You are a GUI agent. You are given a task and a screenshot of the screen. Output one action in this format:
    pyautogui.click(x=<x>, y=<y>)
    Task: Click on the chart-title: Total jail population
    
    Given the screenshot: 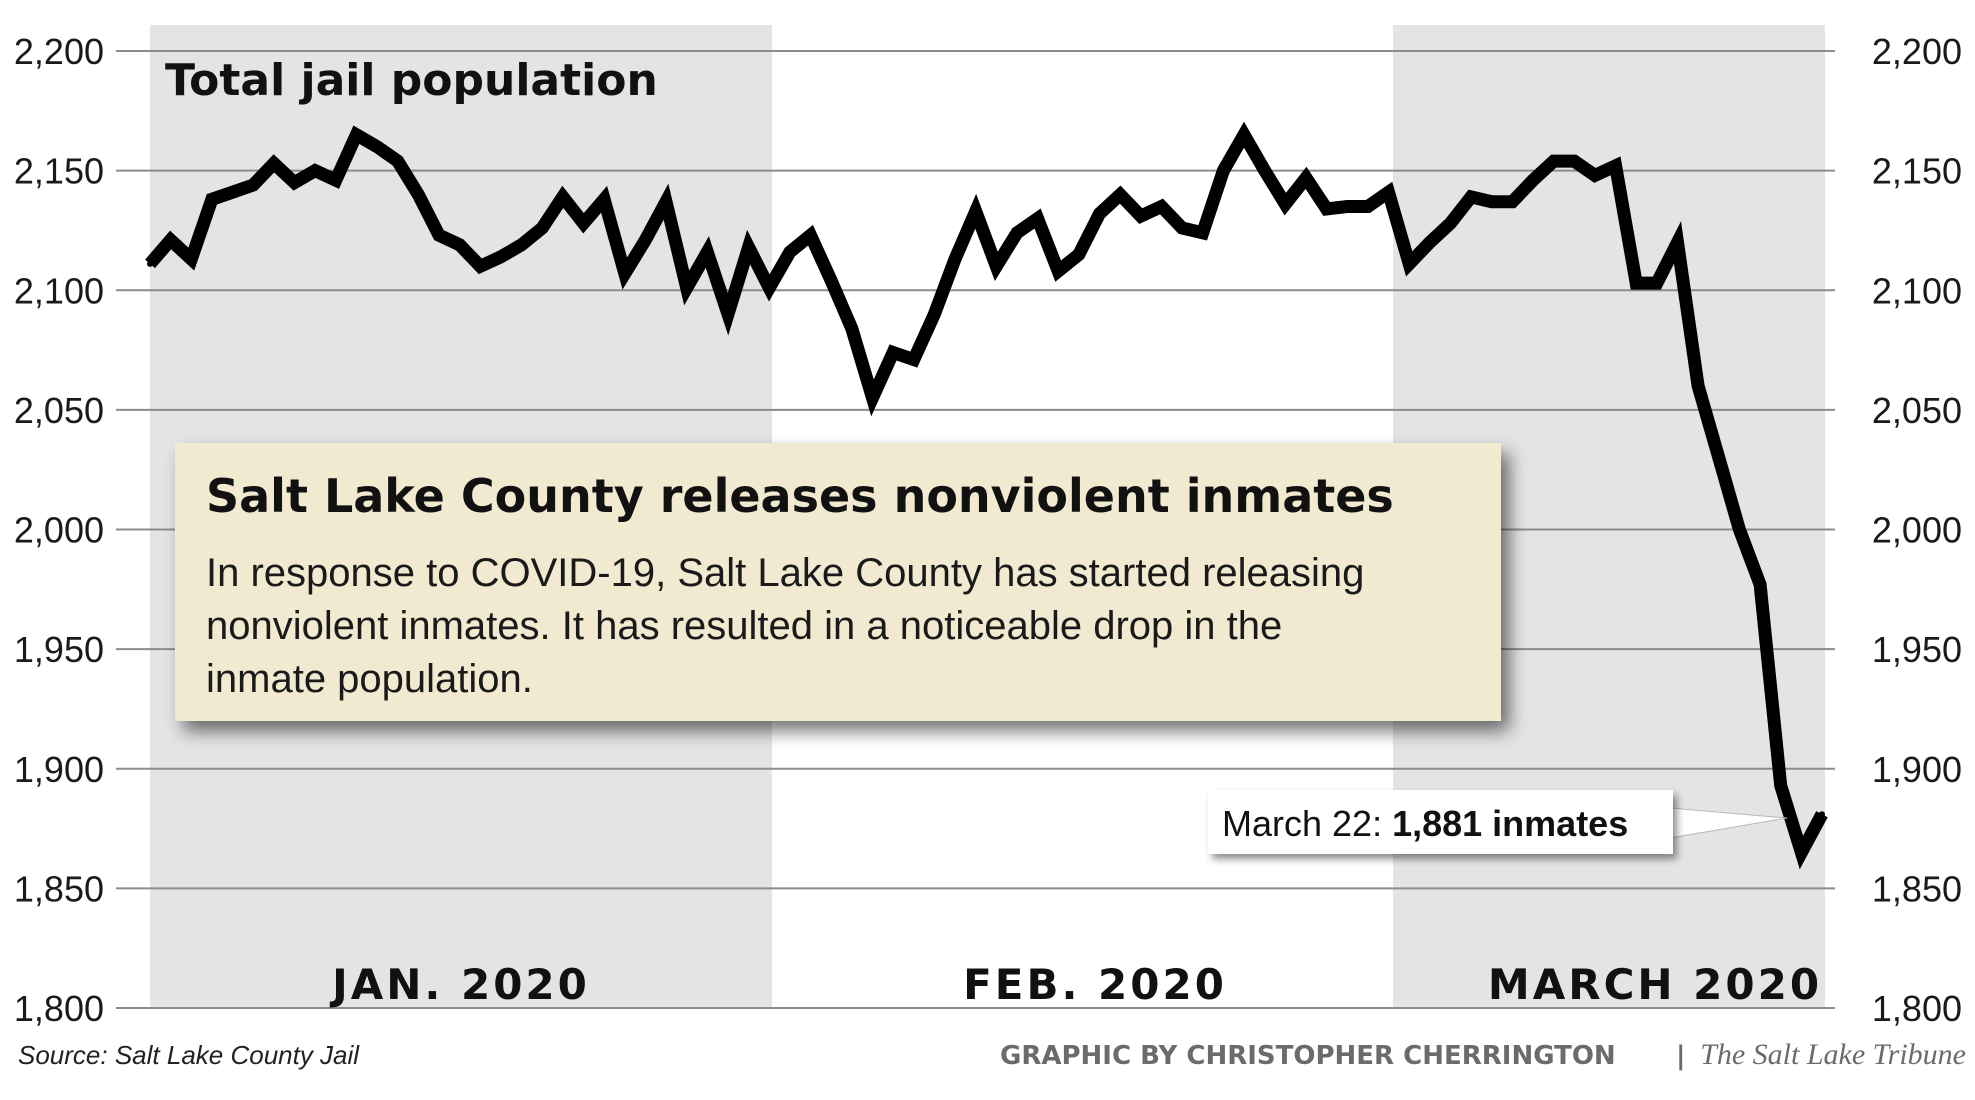 What is the action you would take?
    pyautogui.click(x=411, y=80)
    